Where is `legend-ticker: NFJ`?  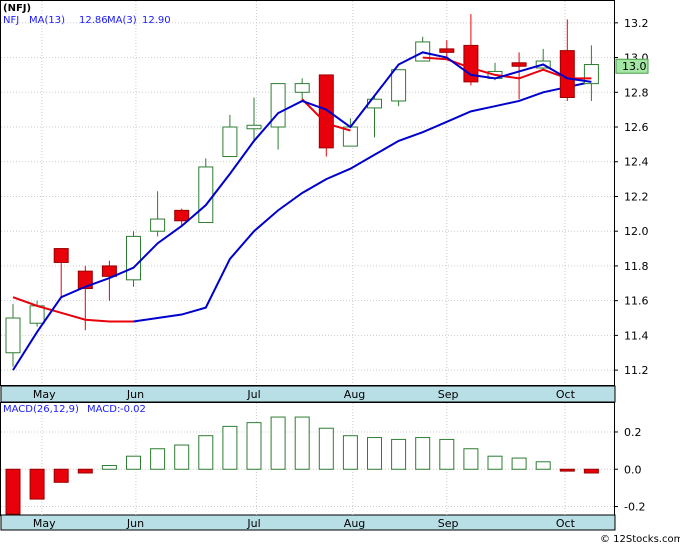
legend-ticker: NFJ is located at coordinates (11, 20).